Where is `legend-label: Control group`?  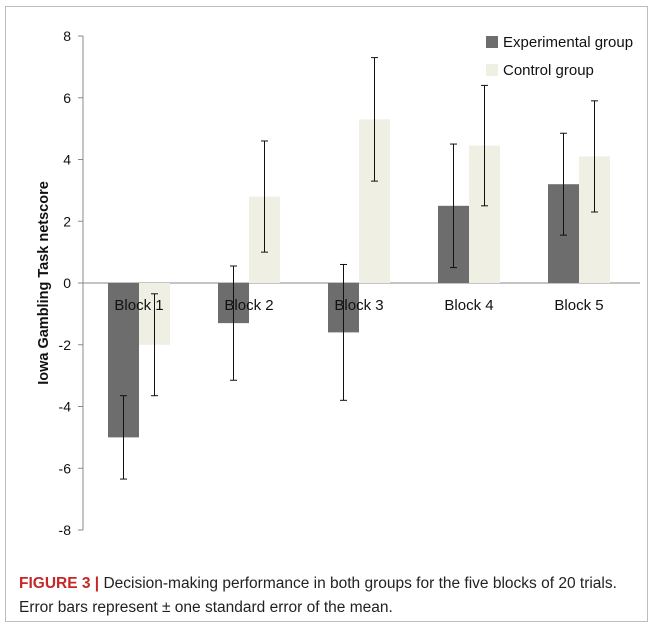 legend-label: Control group is located at coordinates (548, 70).